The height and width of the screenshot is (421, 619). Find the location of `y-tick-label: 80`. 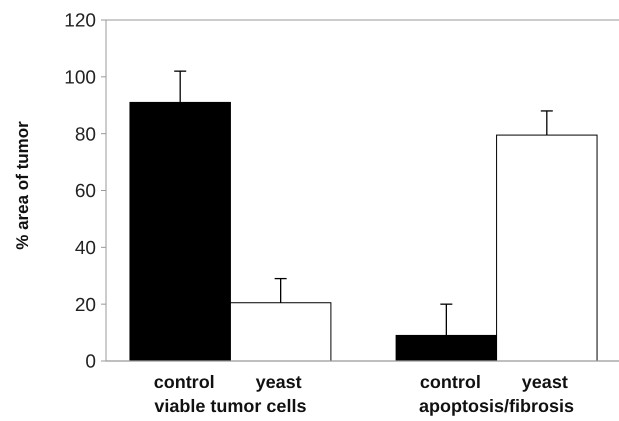

y-tick-label: 80 is located at coordinates (85, 135).